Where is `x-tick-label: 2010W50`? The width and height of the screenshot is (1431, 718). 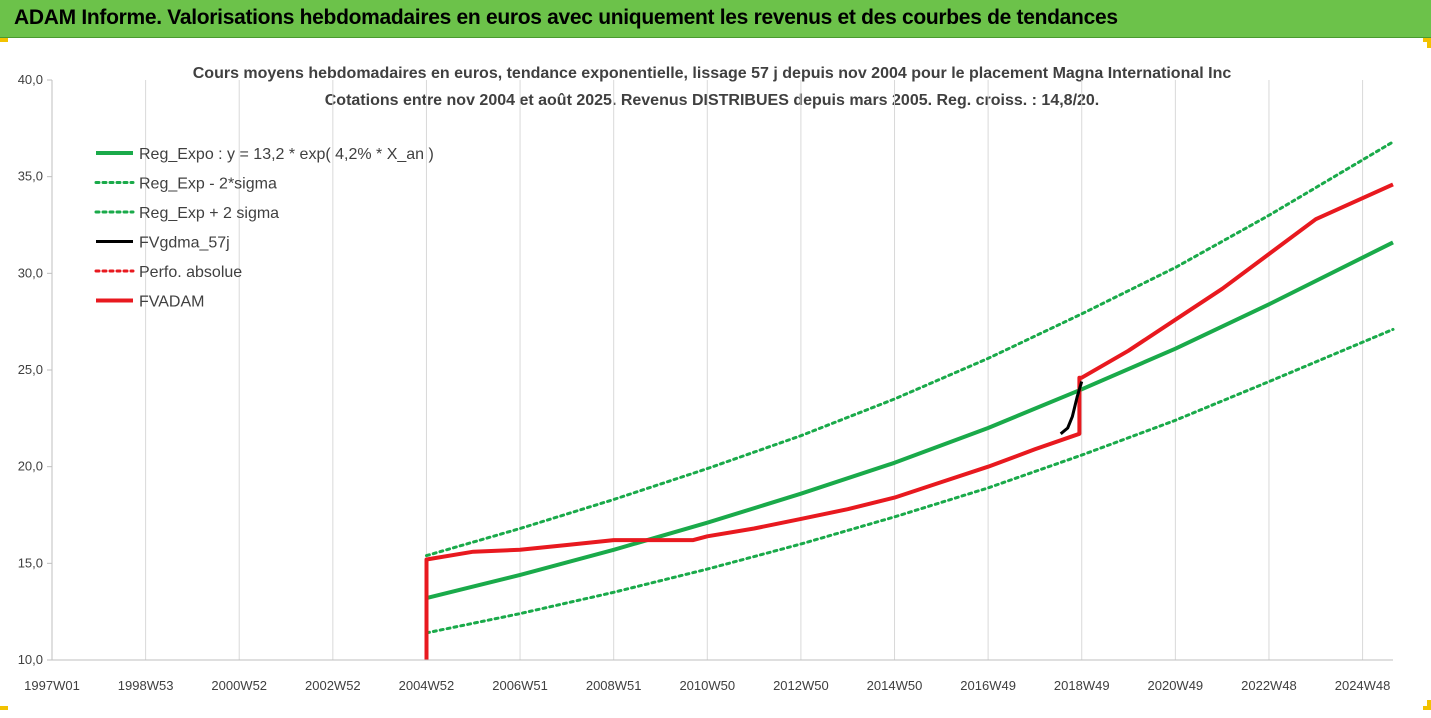 x-tick-label: 2010W50 is located at coordinates (707, 685).